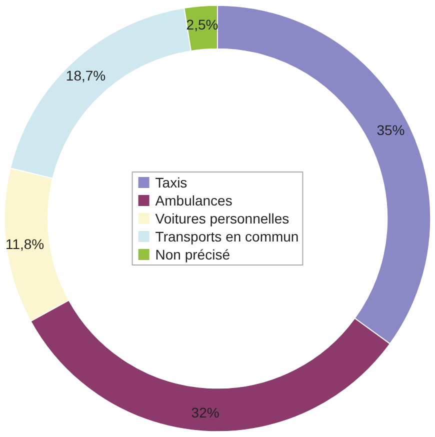 This screenshot has height=437, width=435. Describe the element at coordinates (227, 236) in the screenshot. I see `legend-label: Transports en commun` at that location.